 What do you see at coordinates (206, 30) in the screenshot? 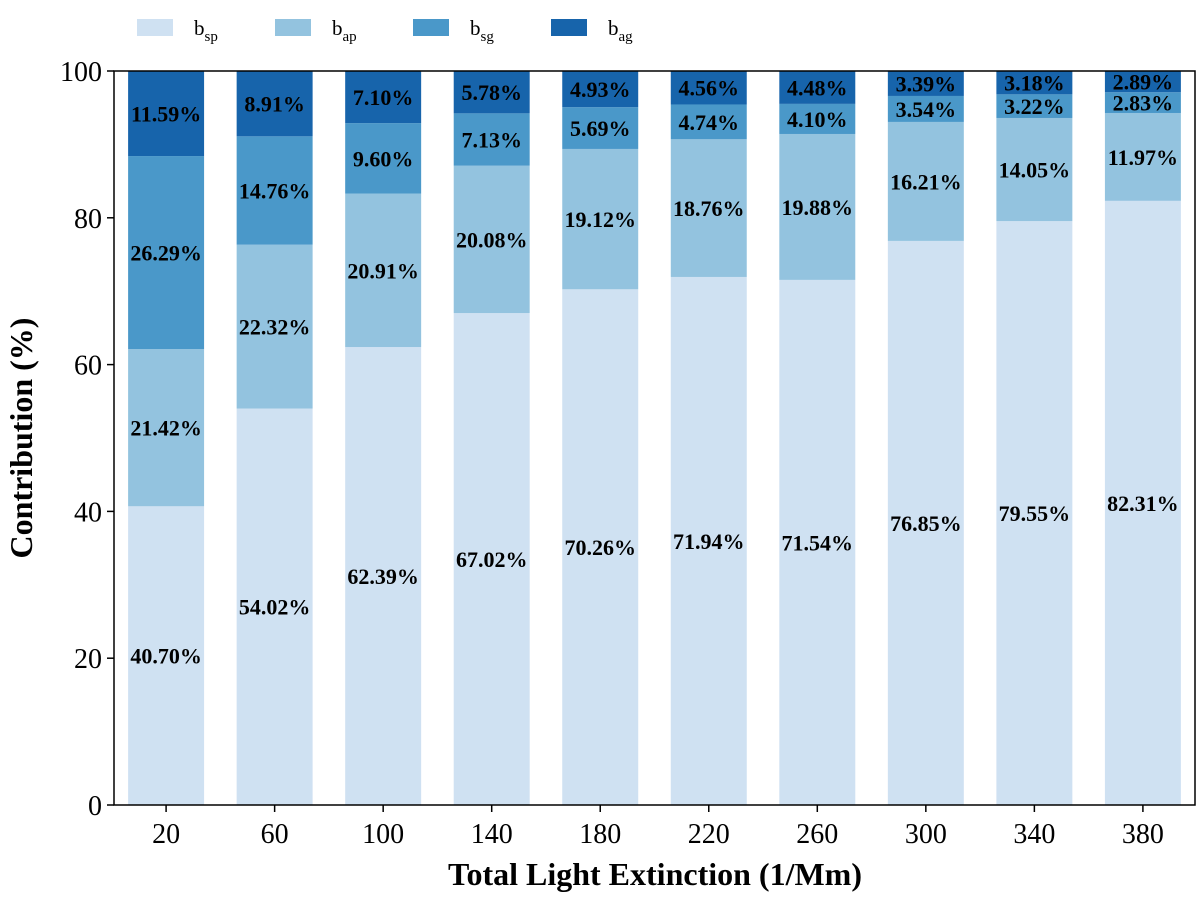
I see `legend-label-sp: bsp` at bounding box center [206, 30].